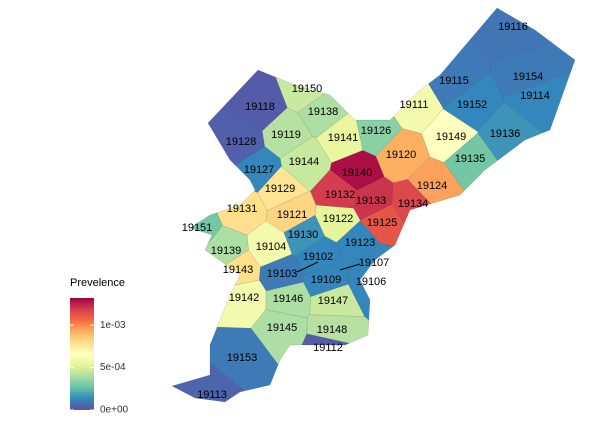 The image size is (589, 425). What do you see at coordinates (413, 204) in the screenshot?
I see `zip-label: 19134` at bounding box center [413, 204].